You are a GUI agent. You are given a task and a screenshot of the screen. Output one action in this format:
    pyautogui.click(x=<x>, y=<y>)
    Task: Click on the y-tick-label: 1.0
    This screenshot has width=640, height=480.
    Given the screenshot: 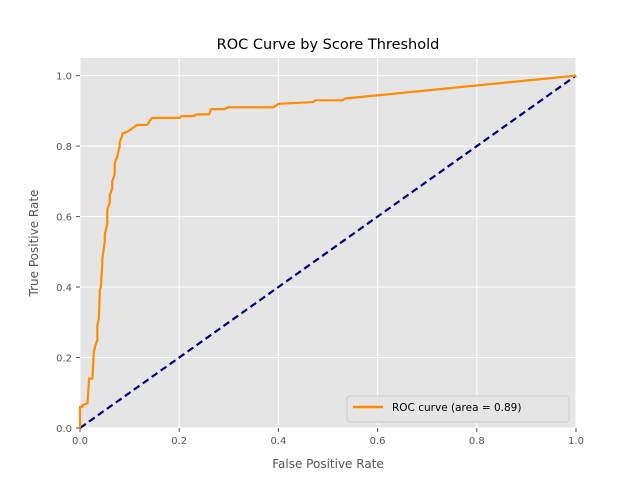 What is the action you would take?
    pyautogui.click(x=64, y=77)
    